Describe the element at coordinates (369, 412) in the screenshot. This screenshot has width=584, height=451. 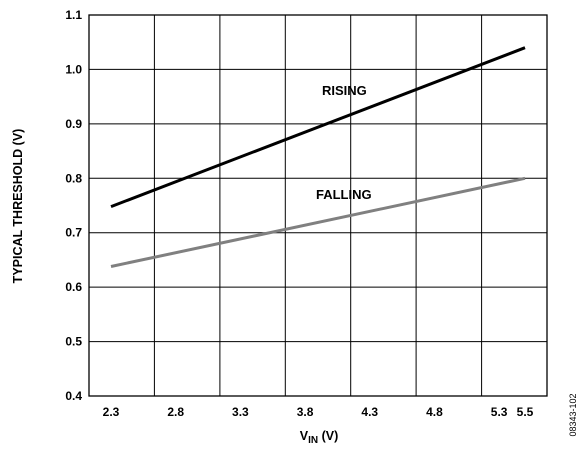
I see `x-tick-label: 4.3` at that location.